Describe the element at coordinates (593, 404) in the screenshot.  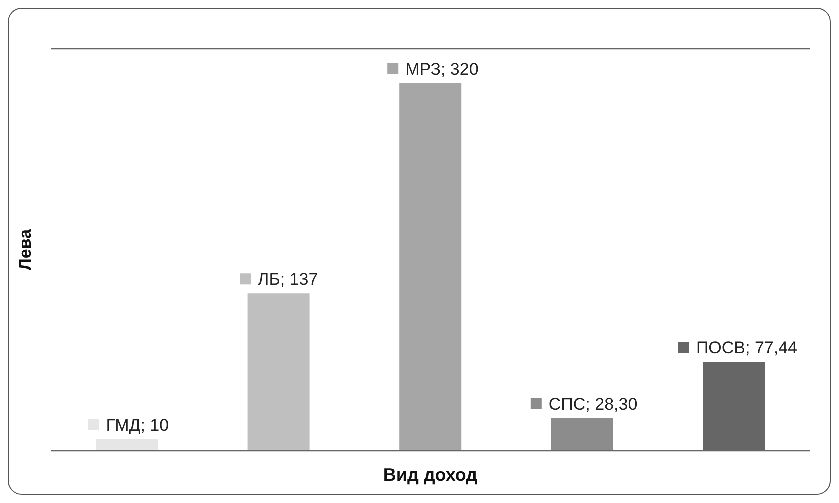
I see `data-label: СПС; 28,30` at that location.